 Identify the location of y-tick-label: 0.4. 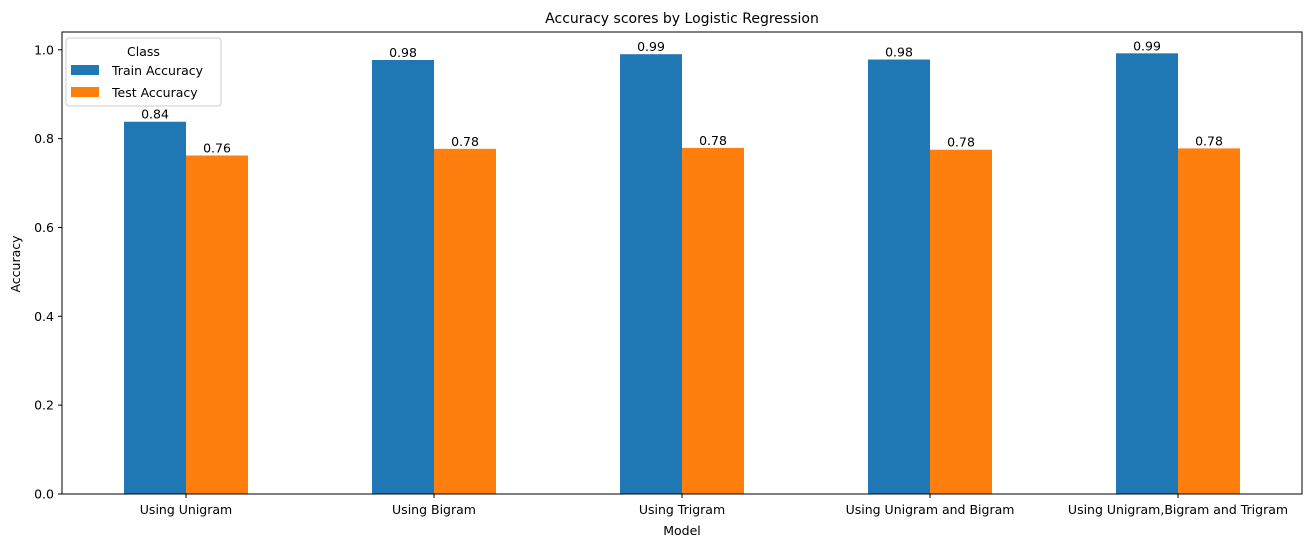
(44, 316).